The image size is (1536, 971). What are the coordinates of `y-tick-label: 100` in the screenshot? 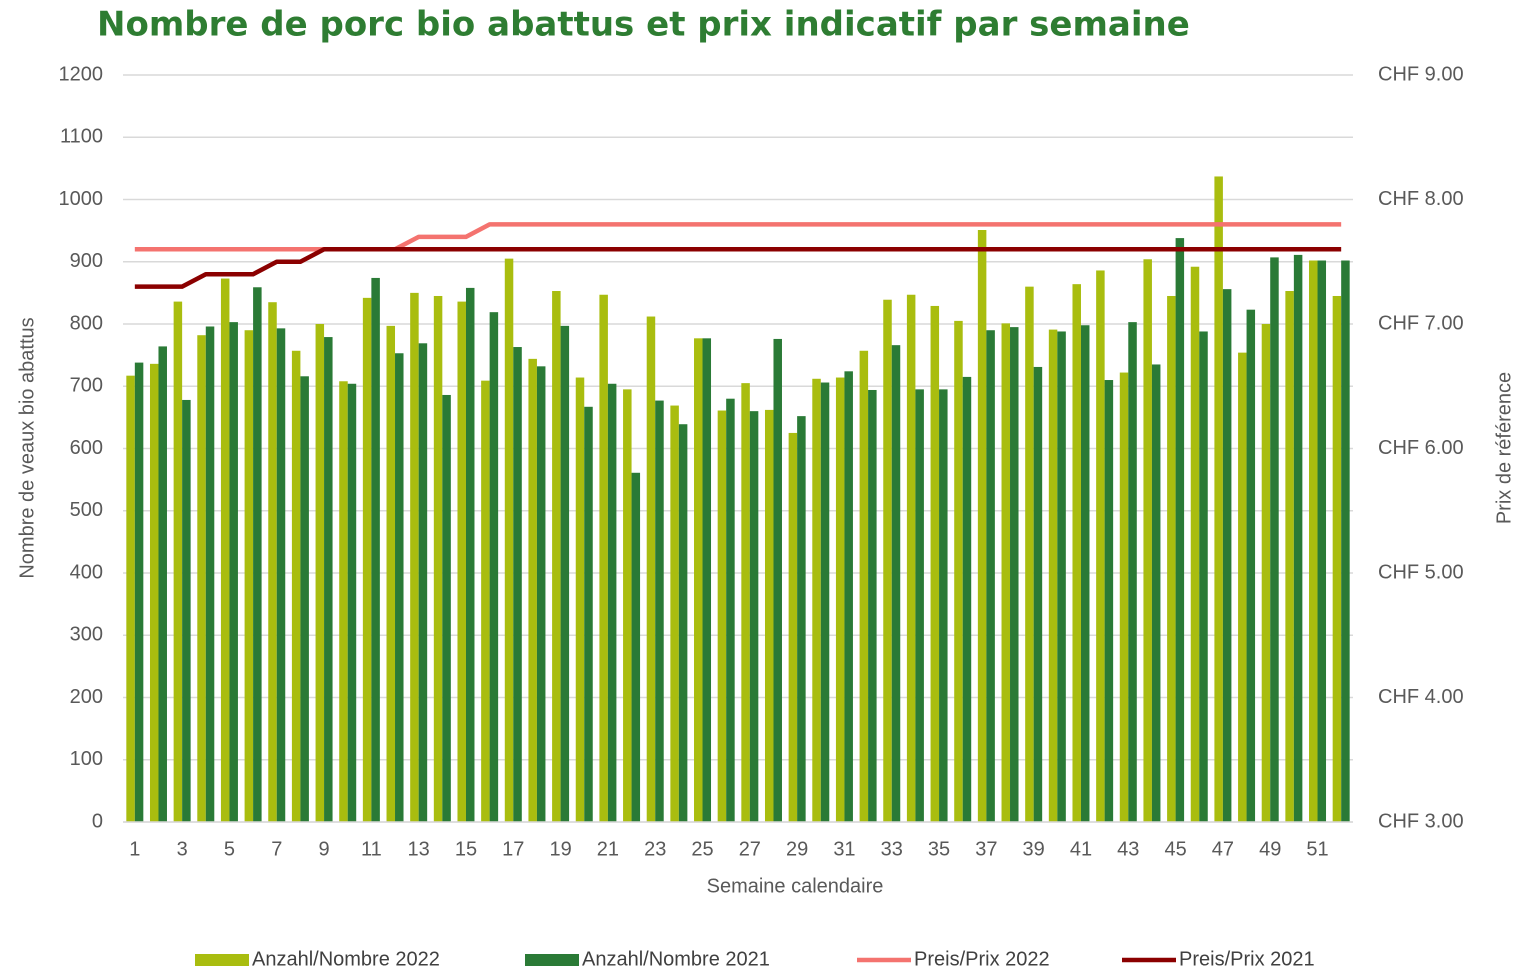 It's located at (86, 759).